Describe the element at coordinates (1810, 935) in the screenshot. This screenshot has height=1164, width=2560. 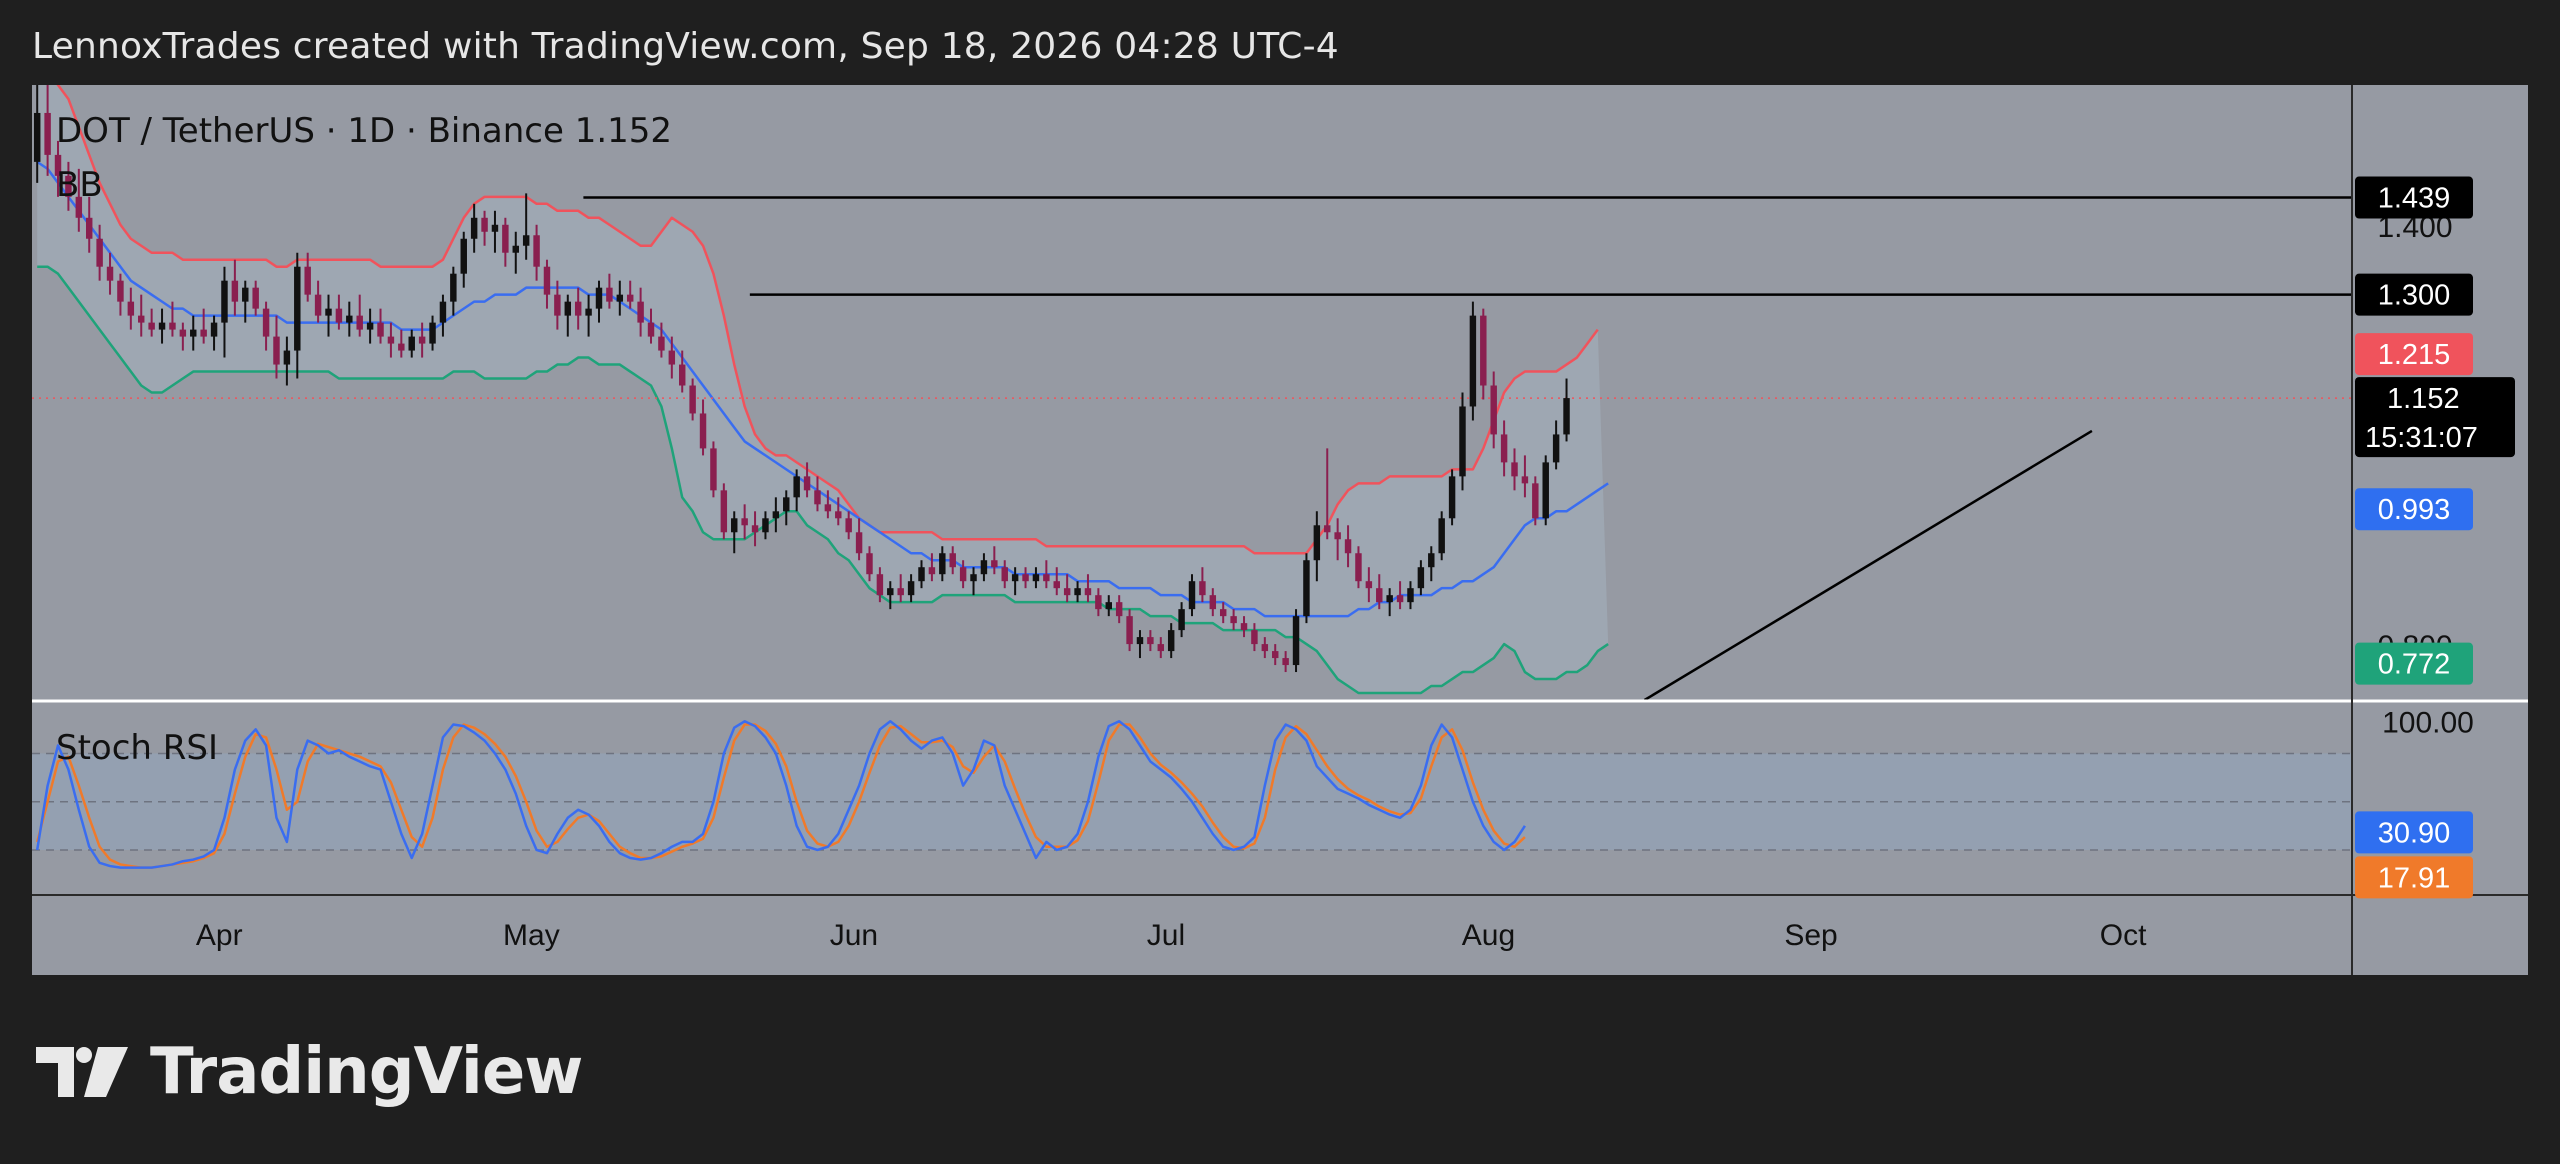
I see `time-axis-label: Sep` at that location.